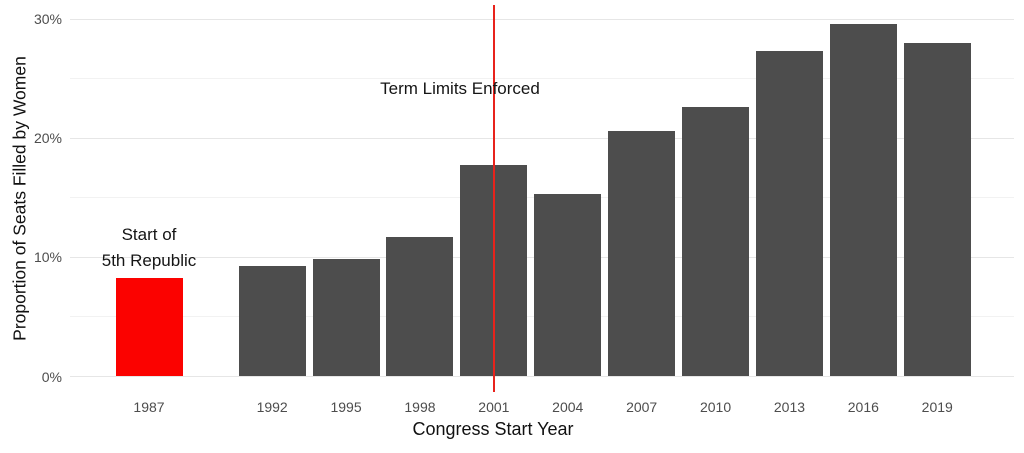 This screenshot has width=1024, height=453. Describe the element at coordinates (568, 285) in the screenshot. I see `bar-2004` at that location.